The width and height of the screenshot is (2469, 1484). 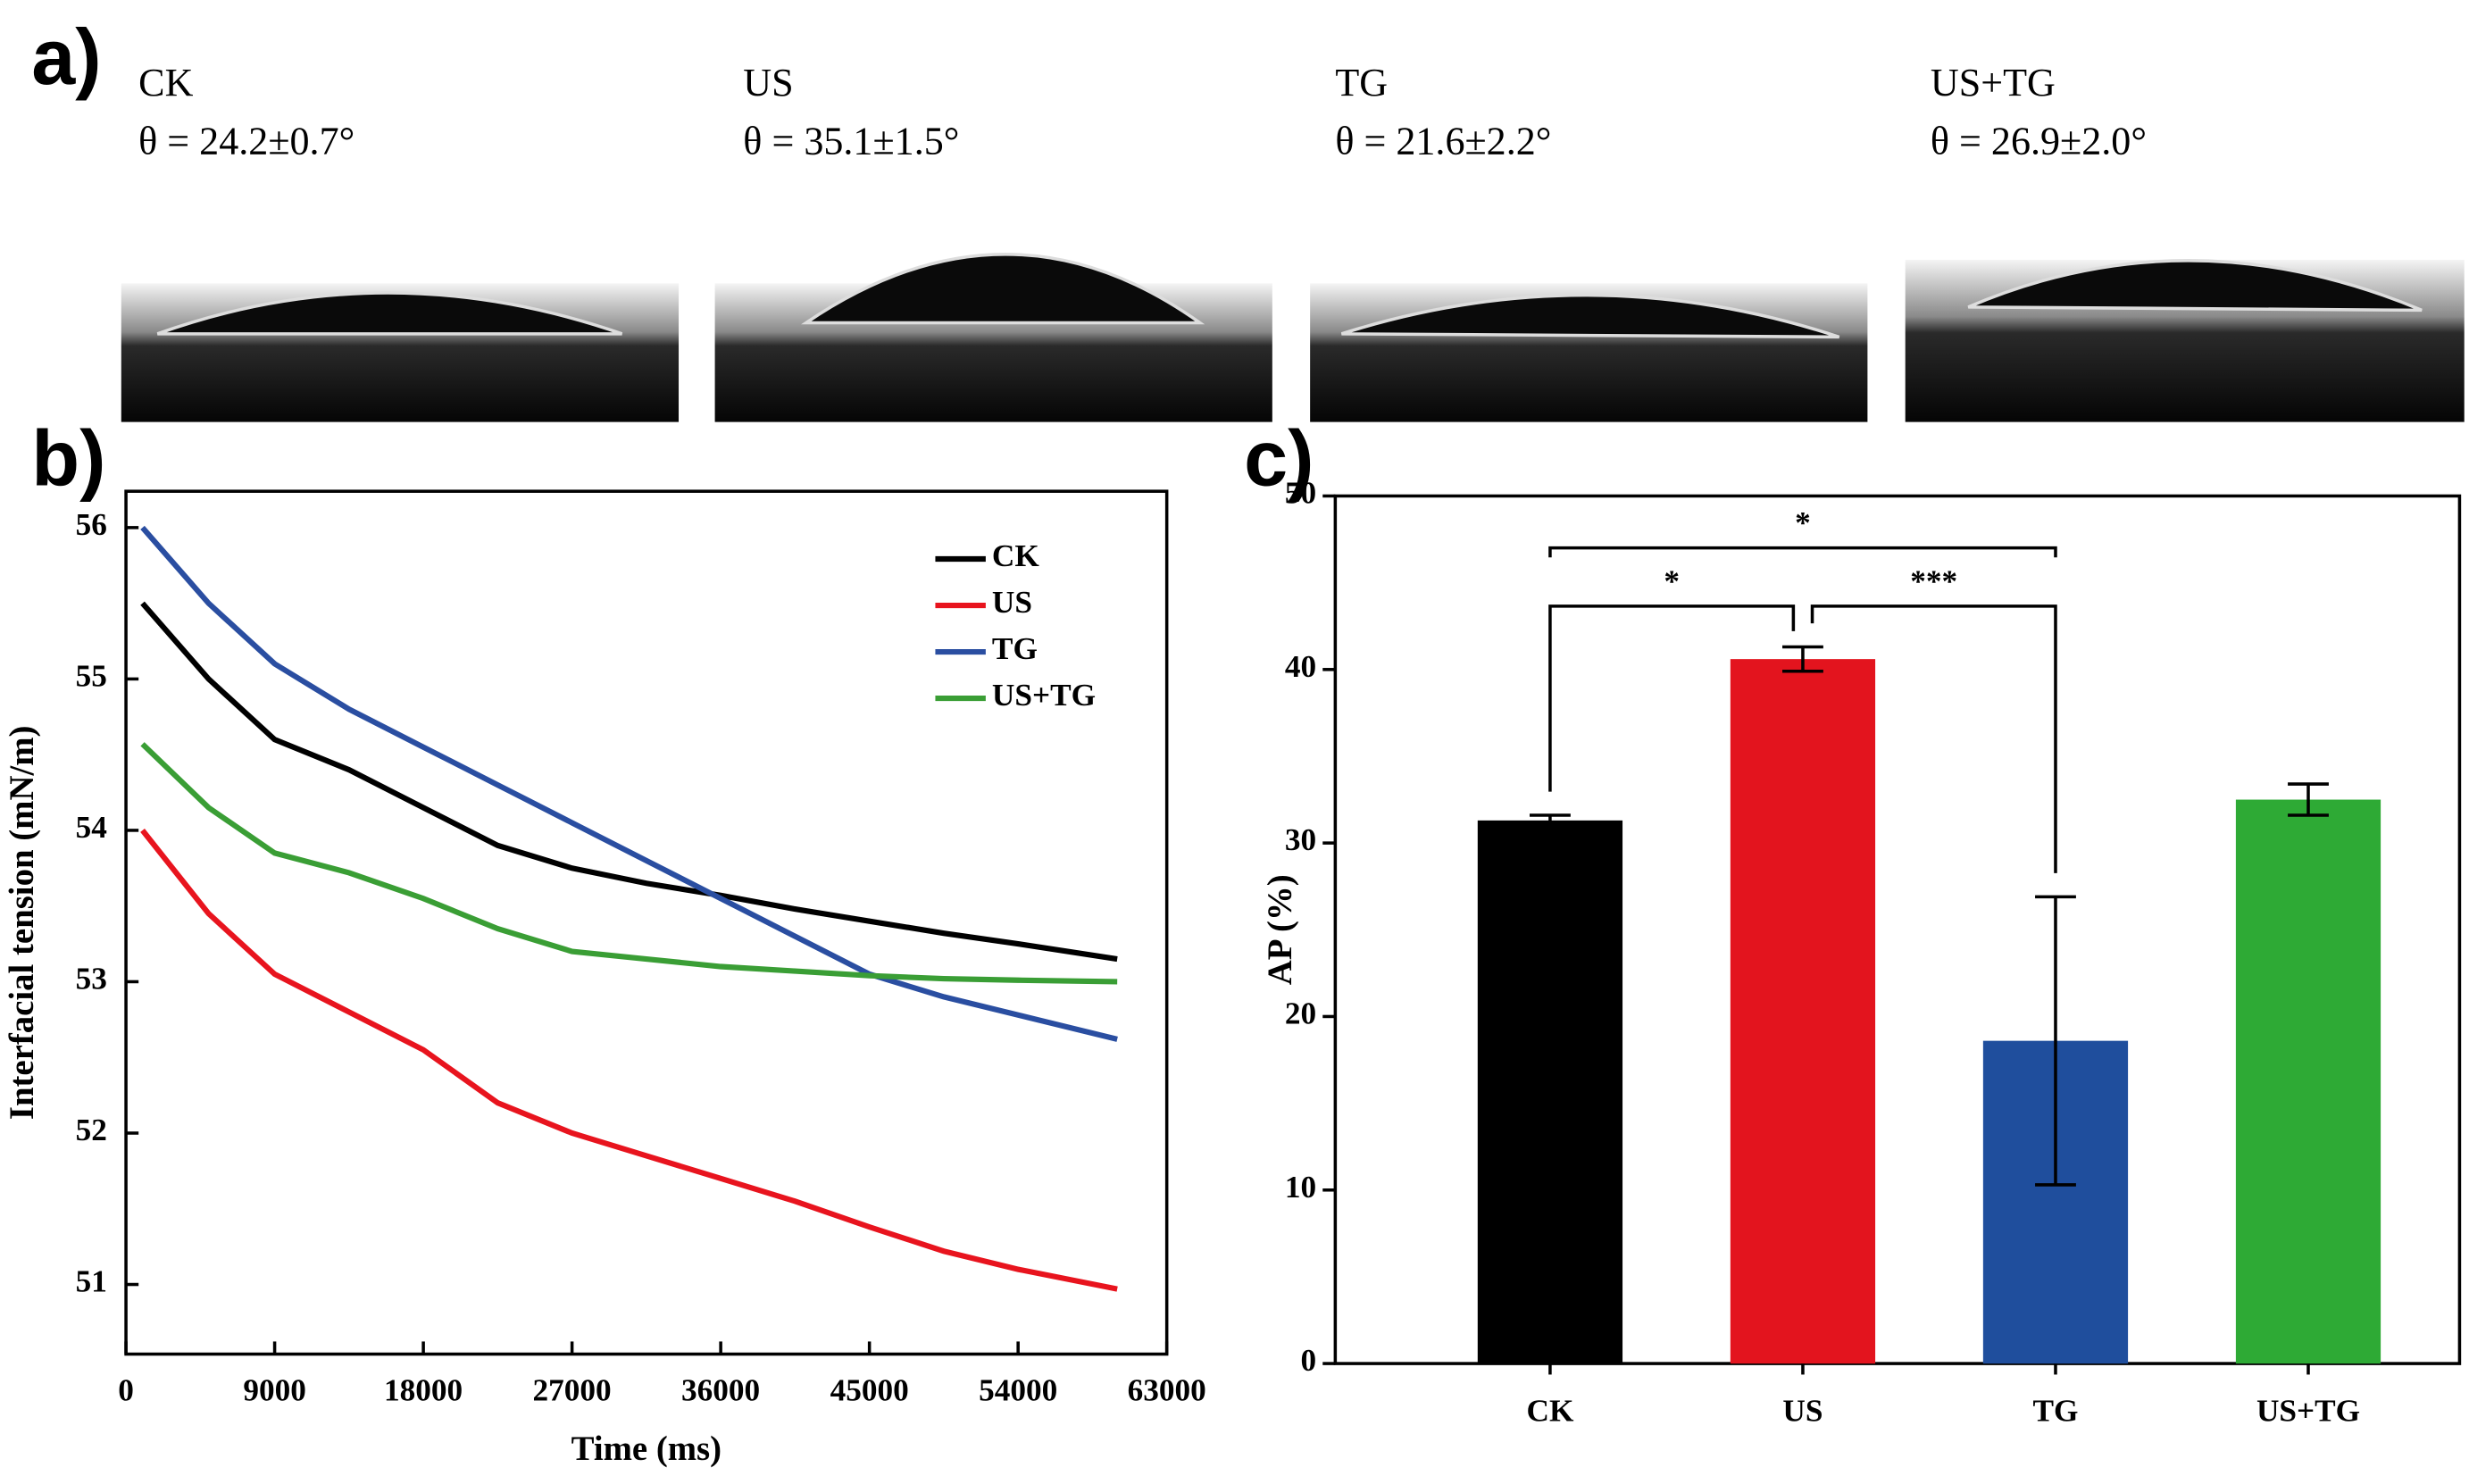 What do you see at coordinates (1300, 493) in the screenshot?
I see `y-tick-label: 50` at bounding box center [1300, 493].